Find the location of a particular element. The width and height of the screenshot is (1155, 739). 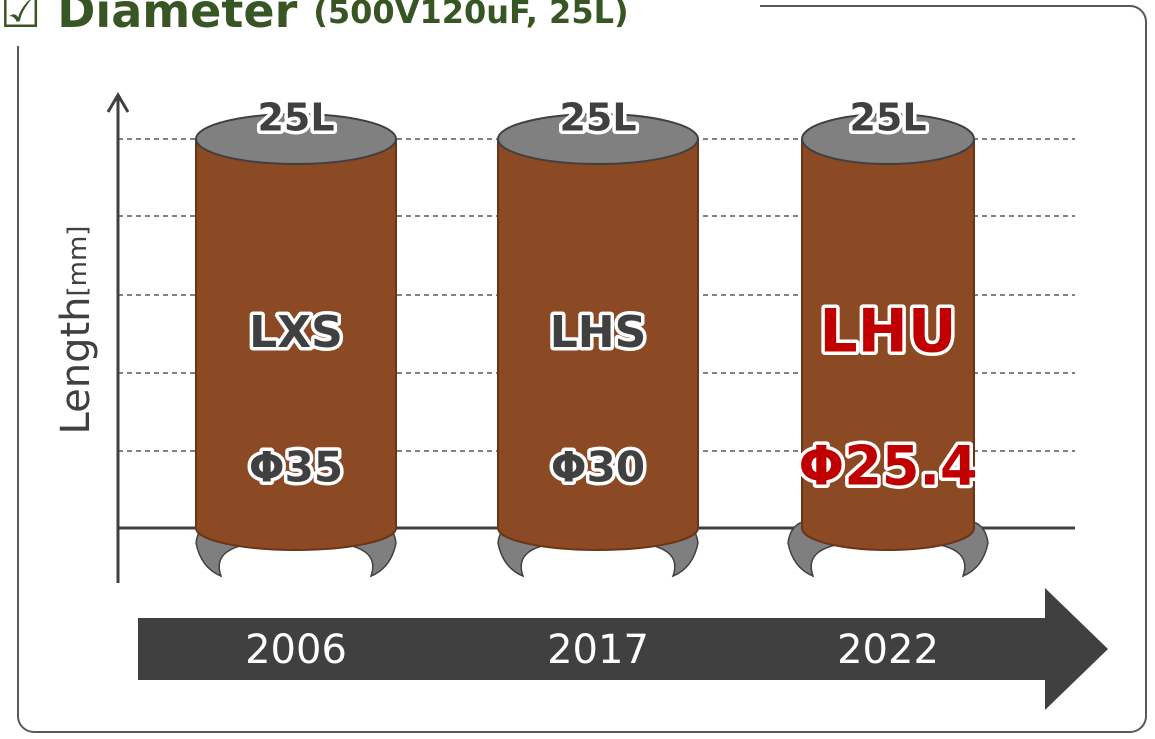

title-backdrop is located at coordinates (380, 23).